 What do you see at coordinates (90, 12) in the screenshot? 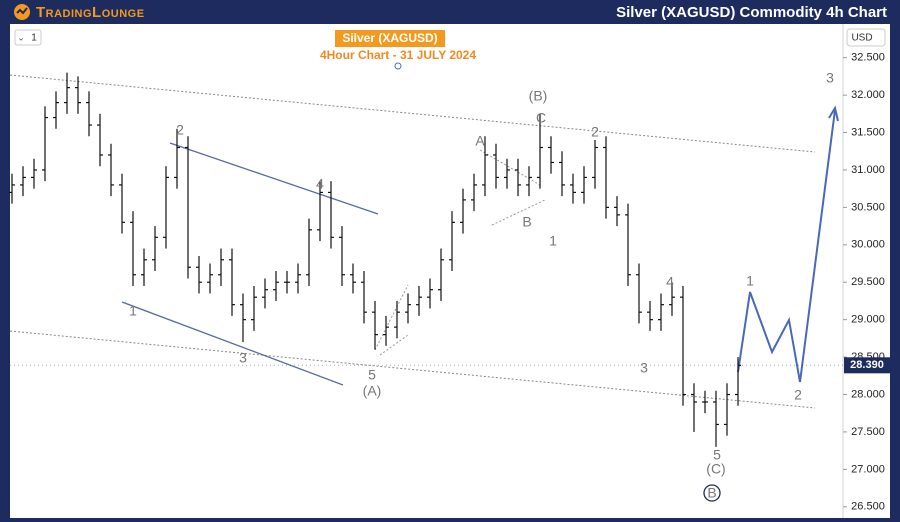
I see `brand: TradingLounge` at bounding box center [90, 12].